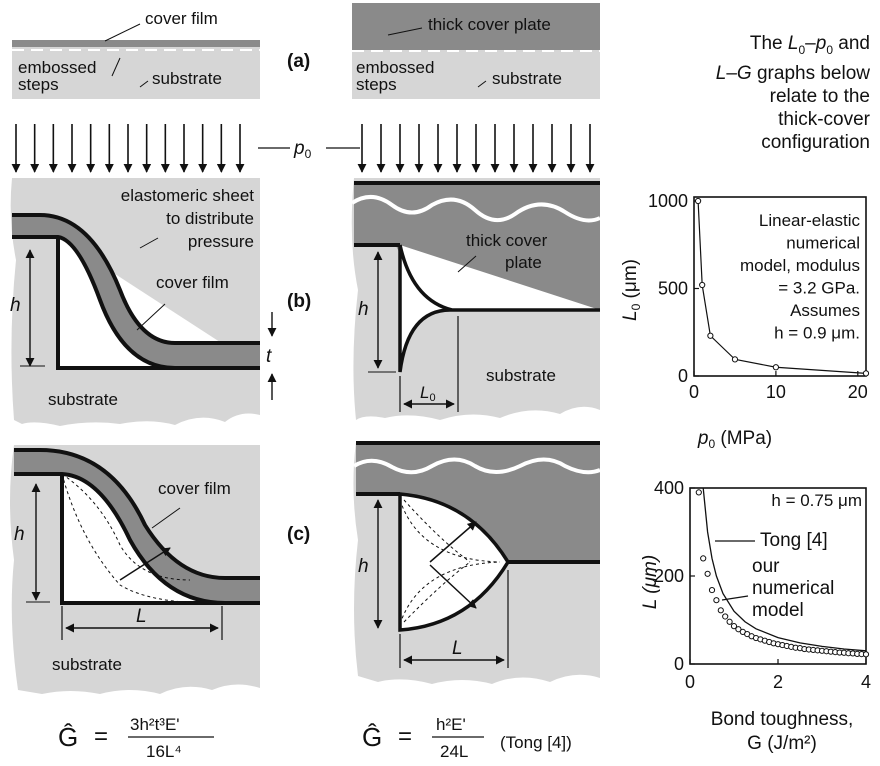  What do you see at coordinates (778, 682) in the screenshot?
I see `chart2-xtick-label: 2` at bounding box center [778, 682].